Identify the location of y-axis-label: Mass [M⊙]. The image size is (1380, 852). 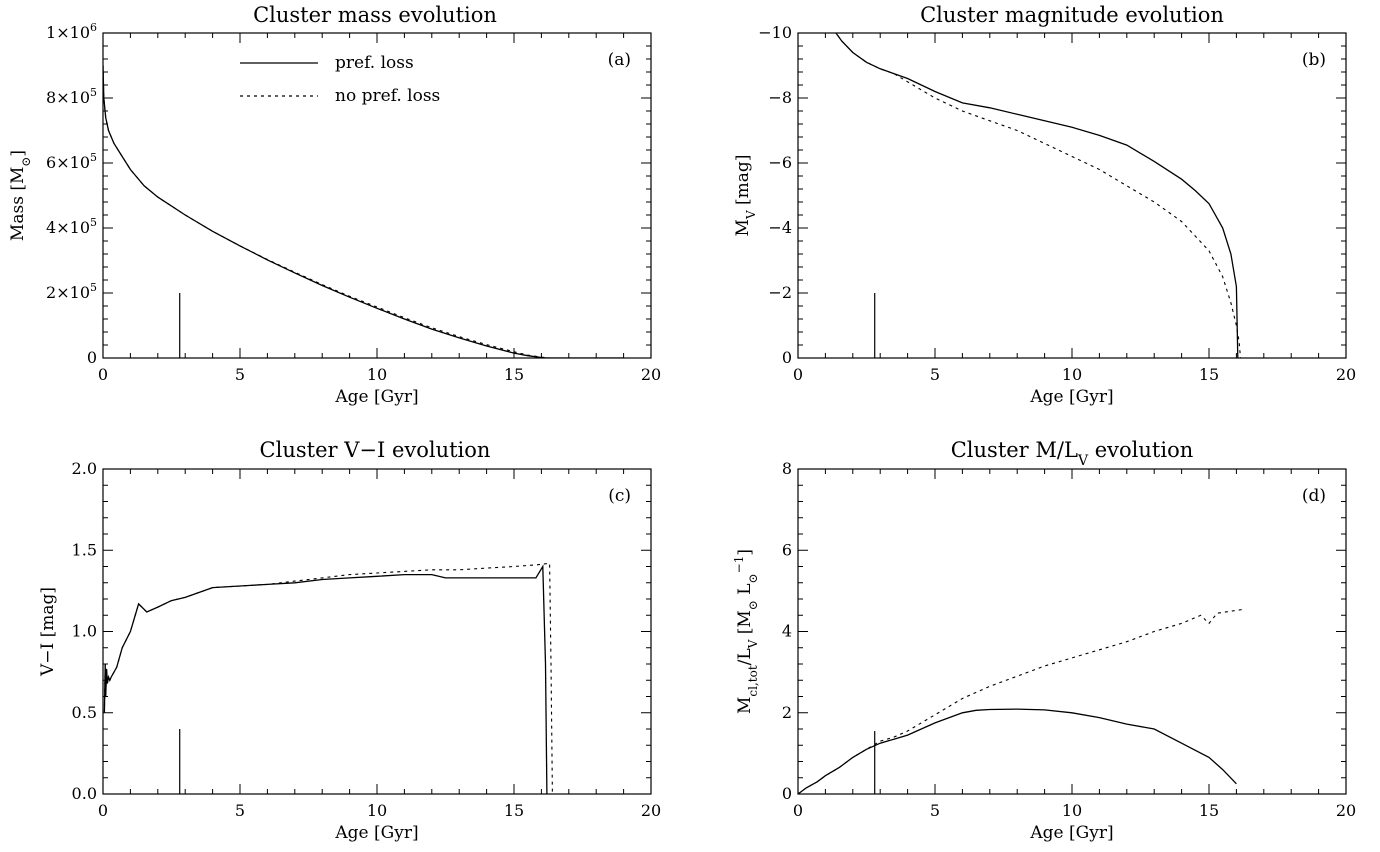
(20, 195).